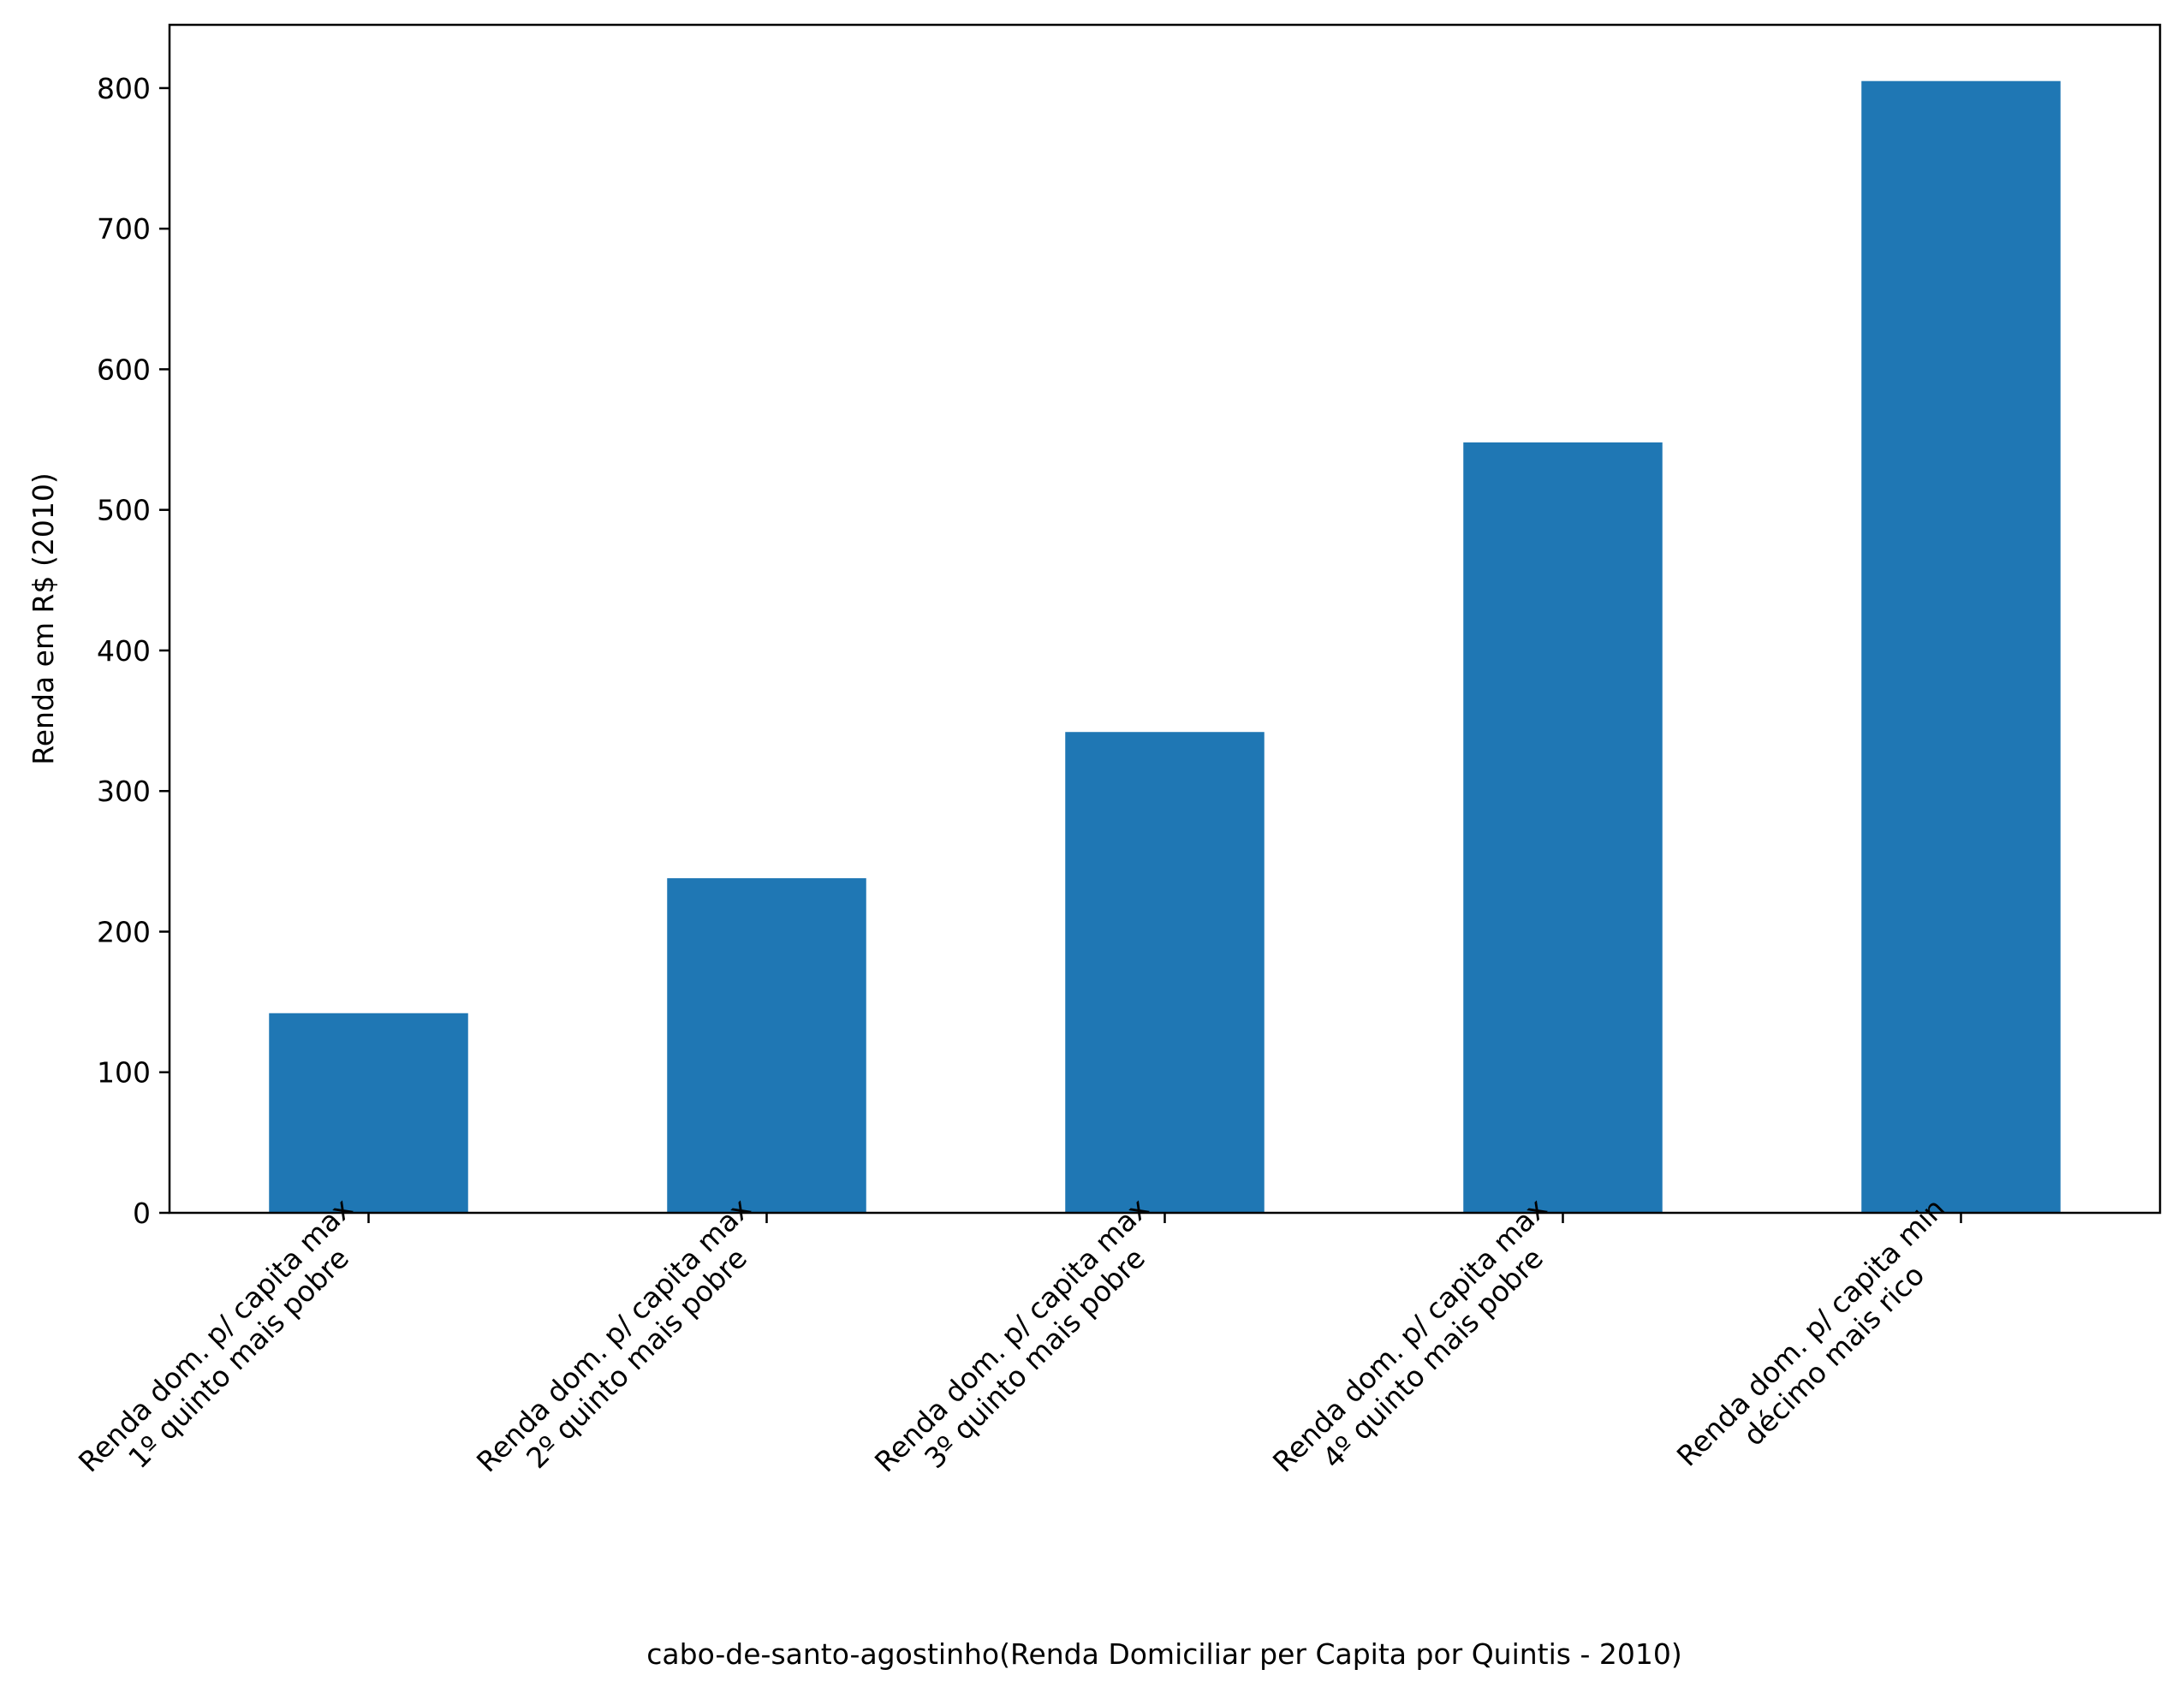  I want to click on y-tick-label-800: 800, so click(124, 88).